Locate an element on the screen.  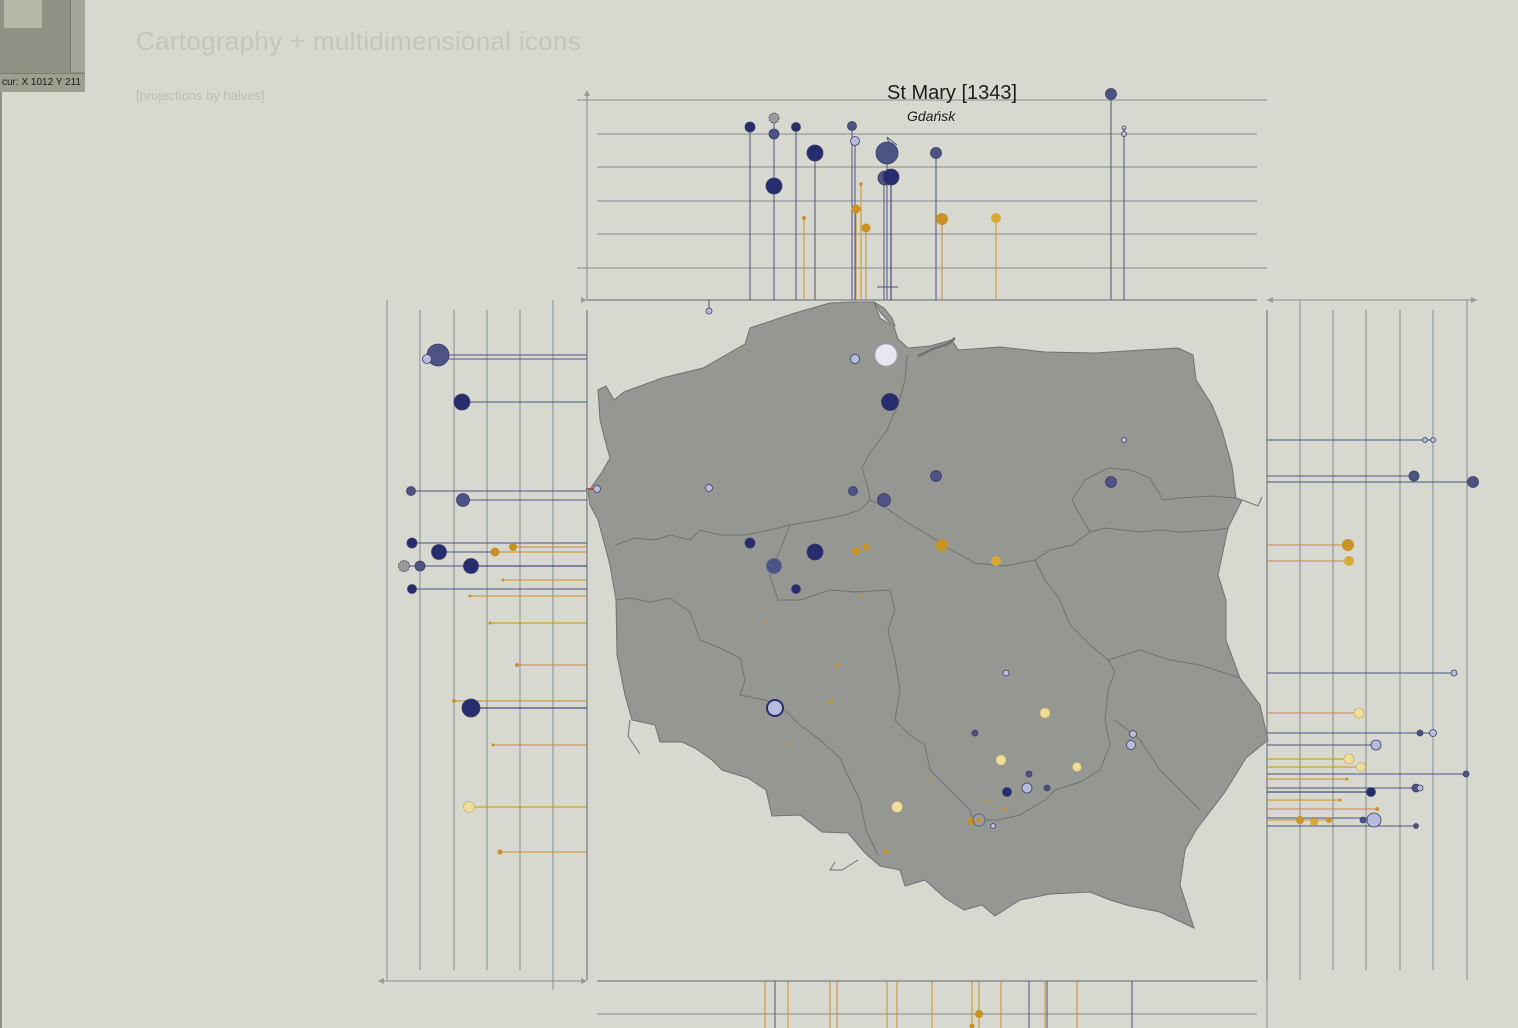
selected-site-title: St Mary [1343] is located at coordinates (952, 93).